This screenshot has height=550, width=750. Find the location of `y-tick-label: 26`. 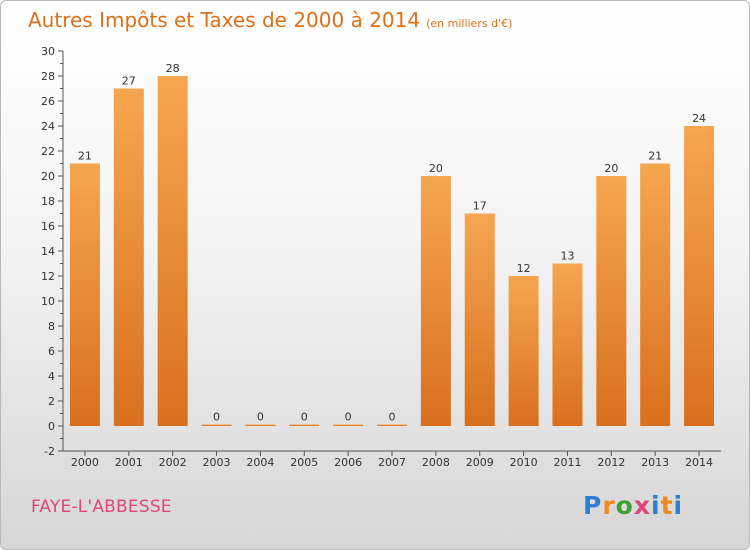

y-tick-label: 26 is located at coordinates (48, 101).